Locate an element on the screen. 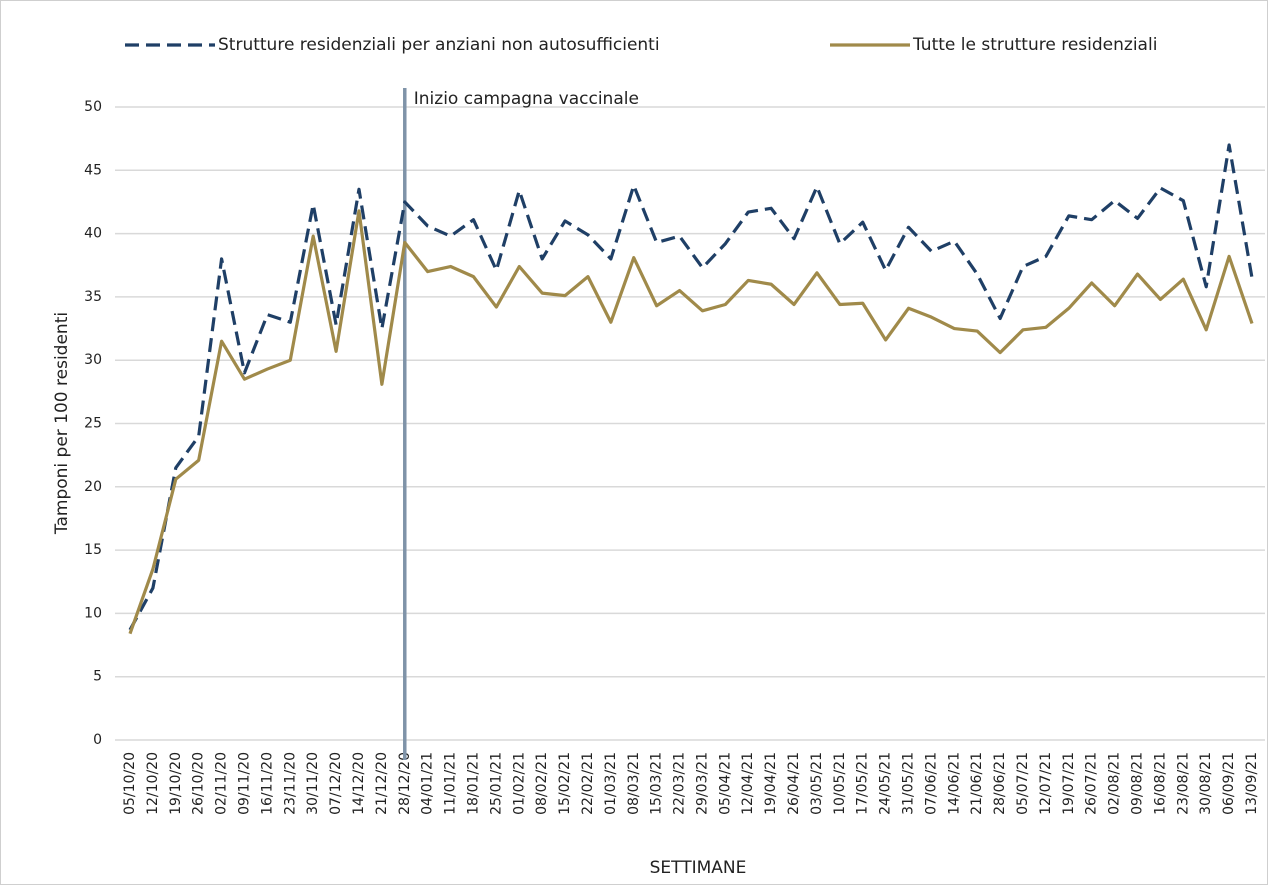 This screenshot has width=1268, height=885. x-tick-label: 12/10/20 is located at coordinates (153, 783).